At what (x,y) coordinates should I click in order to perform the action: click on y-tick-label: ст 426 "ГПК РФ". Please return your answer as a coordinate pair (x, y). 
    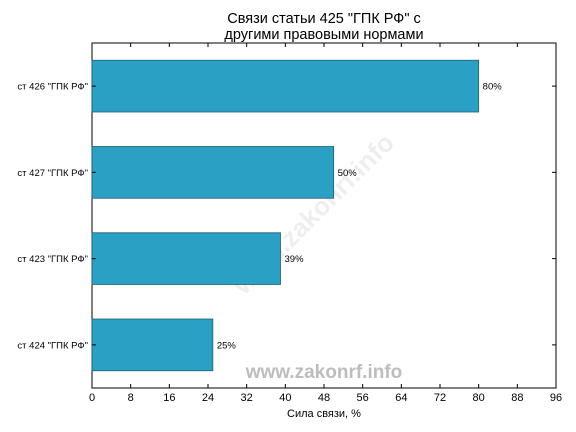
    Looking at the image, I should click on (52, 87).